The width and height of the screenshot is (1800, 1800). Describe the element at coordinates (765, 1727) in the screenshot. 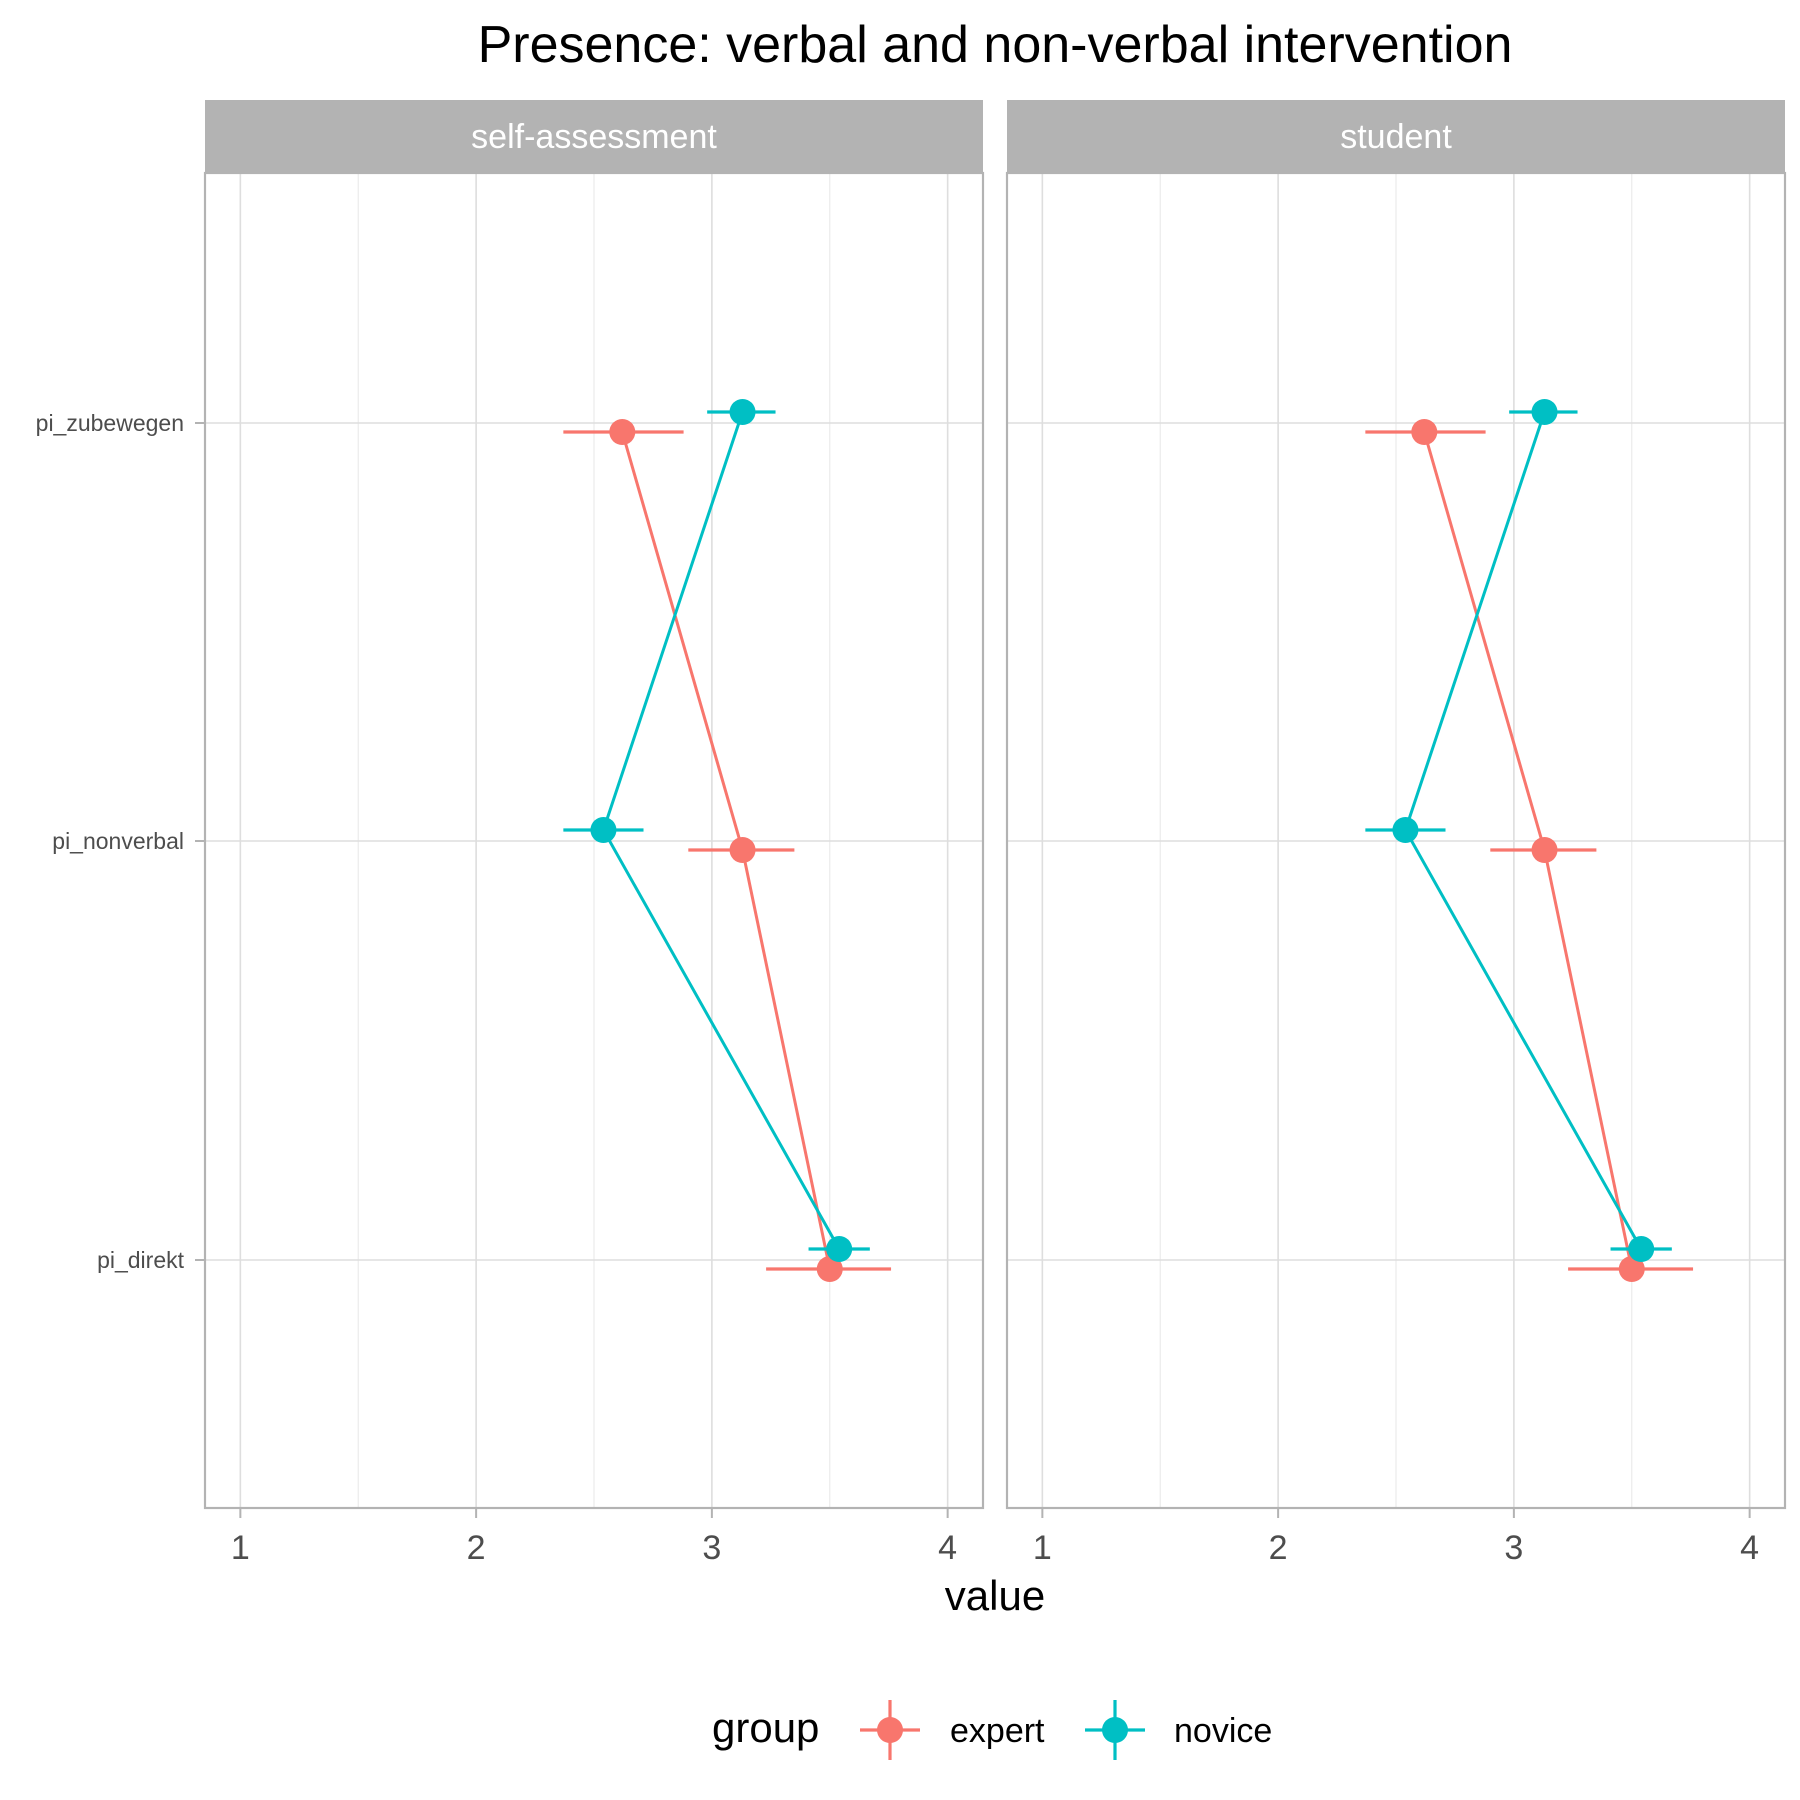

I see `legend-title: group` at that location.